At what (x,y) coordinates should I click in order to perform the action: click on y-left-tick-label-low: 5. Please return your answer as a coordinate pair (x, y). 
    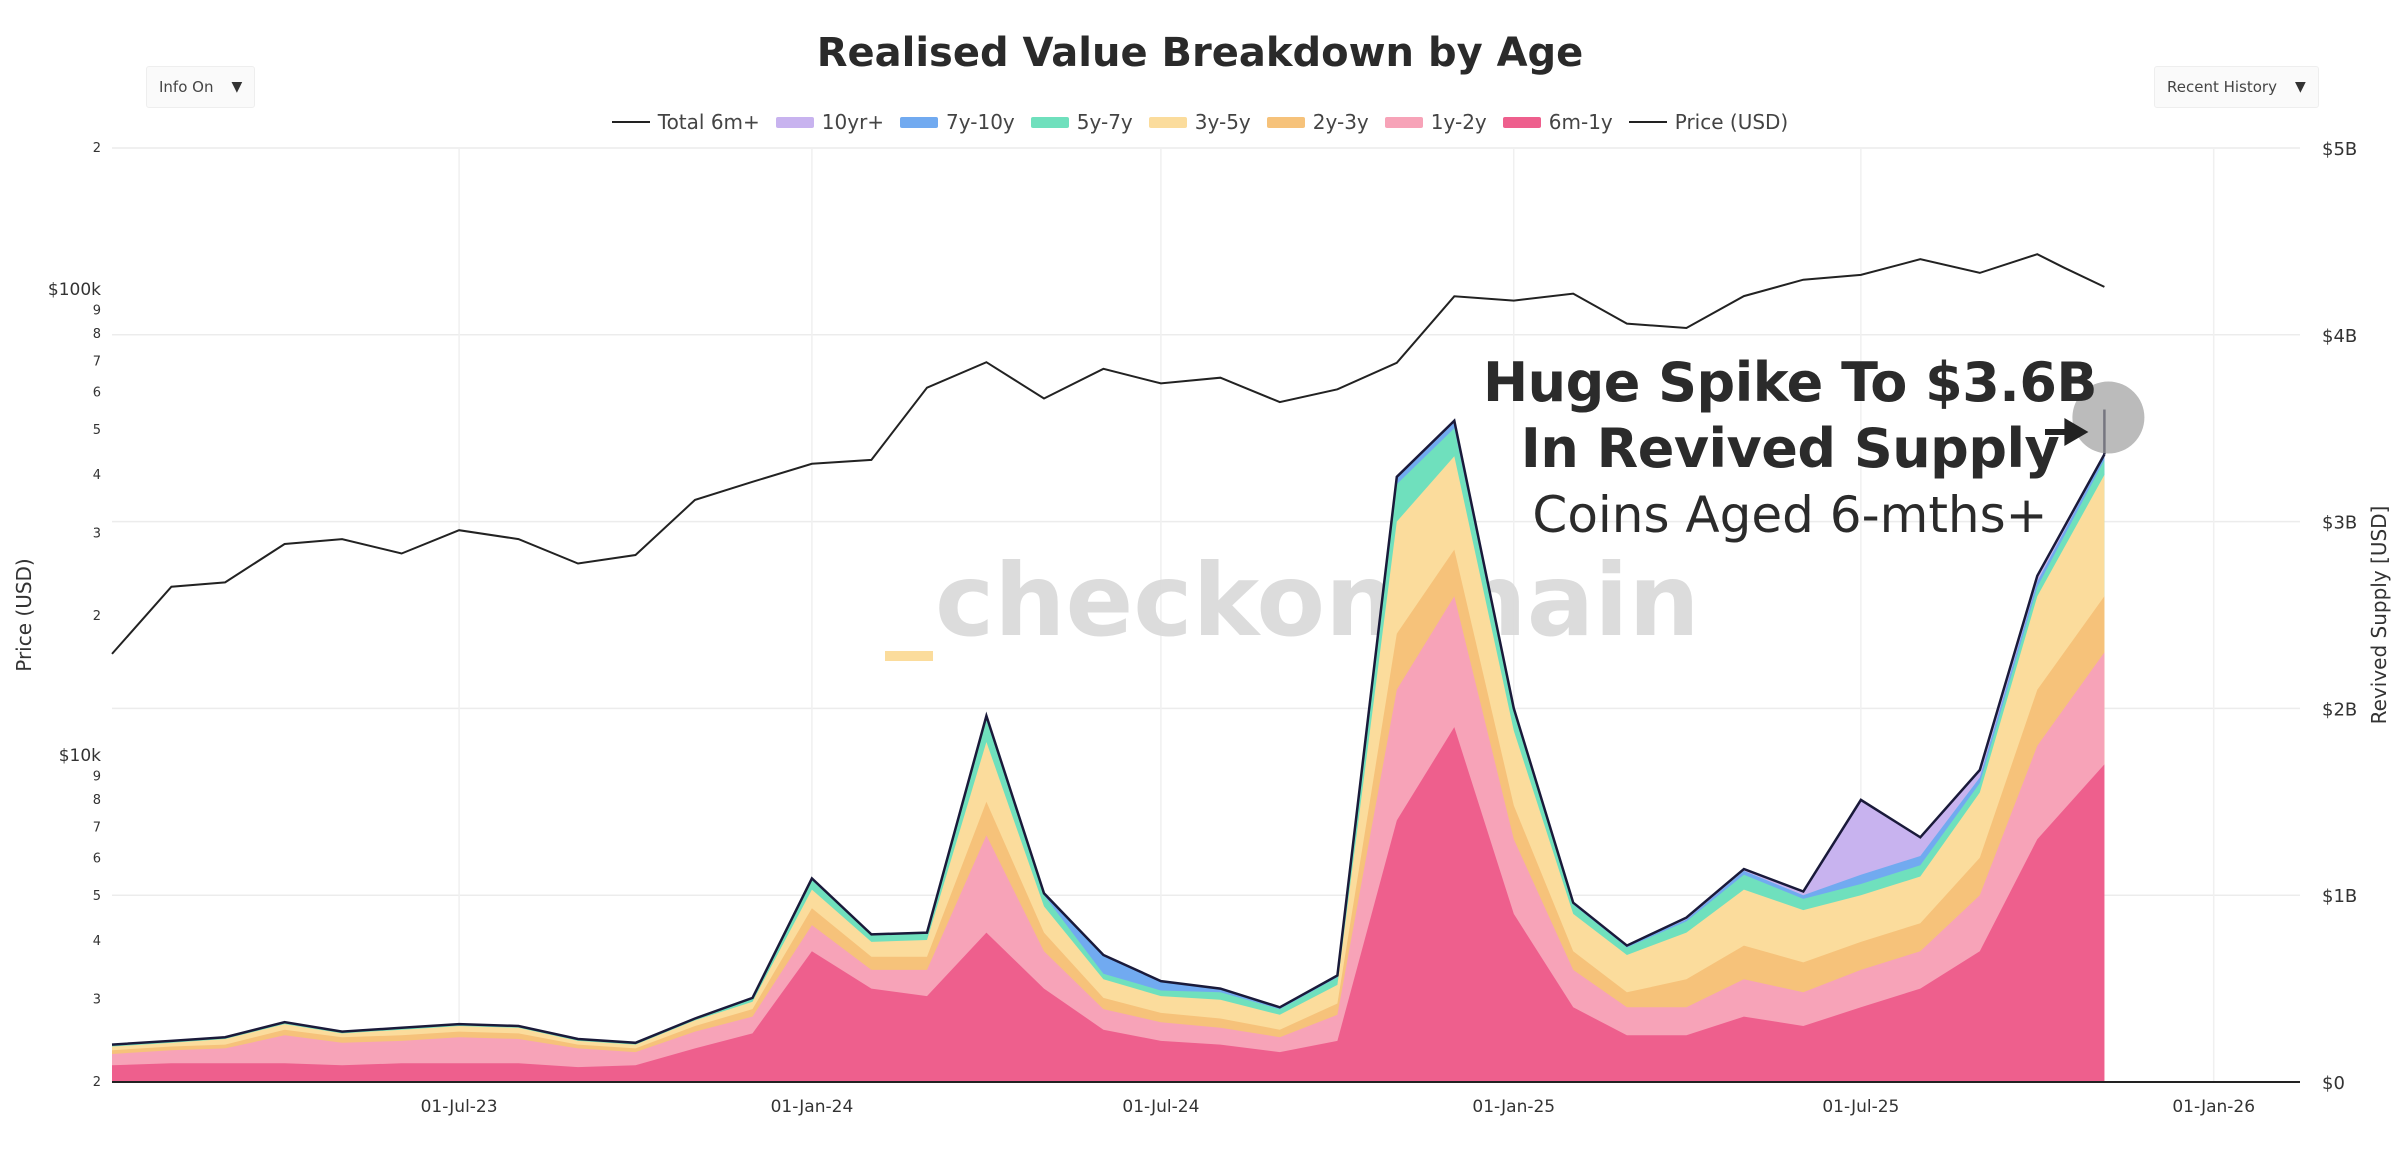
    Looking at the image, I should click on (97, 896).